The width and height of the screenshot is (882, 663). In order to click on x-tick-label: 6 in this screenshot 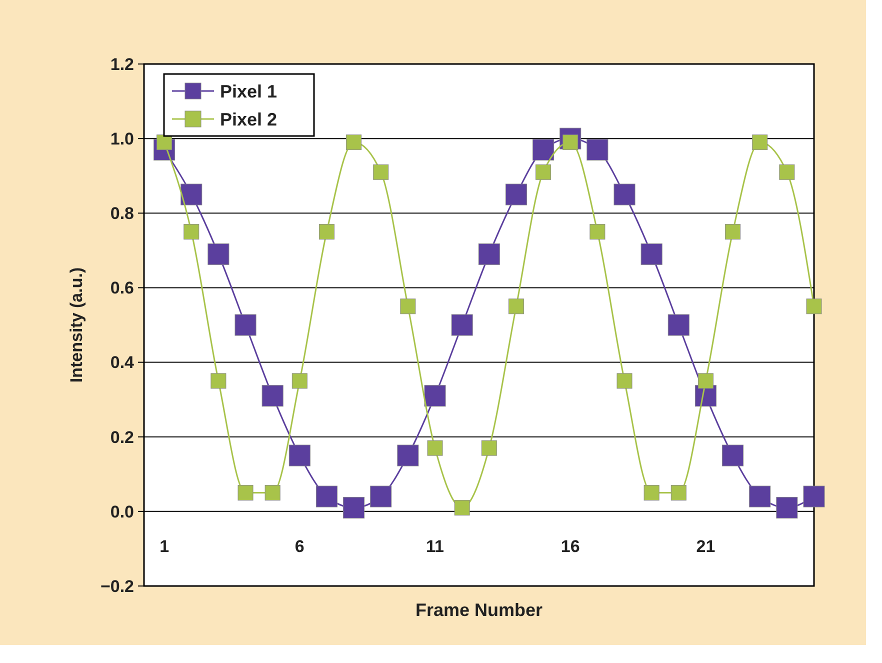, I will do `click(299, 546)`.